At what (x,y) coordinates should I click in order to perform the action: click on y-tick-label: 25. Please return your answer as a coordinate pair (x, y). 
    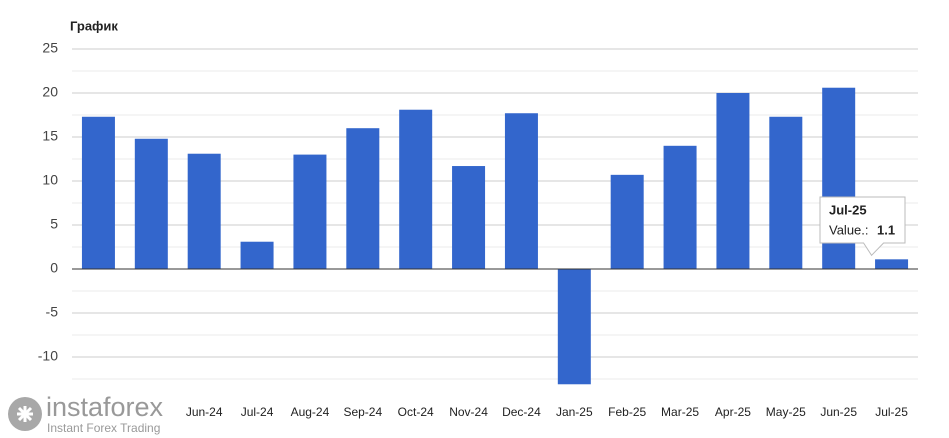
    Looking at the image, I should click on (50, 48).